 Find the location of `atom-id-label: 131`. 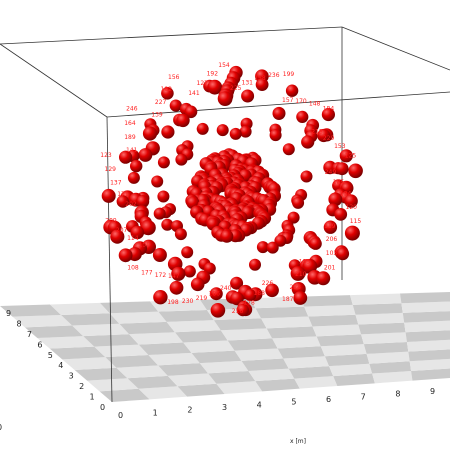

atom-id-label: 131 is located at coordinates (248, 82).